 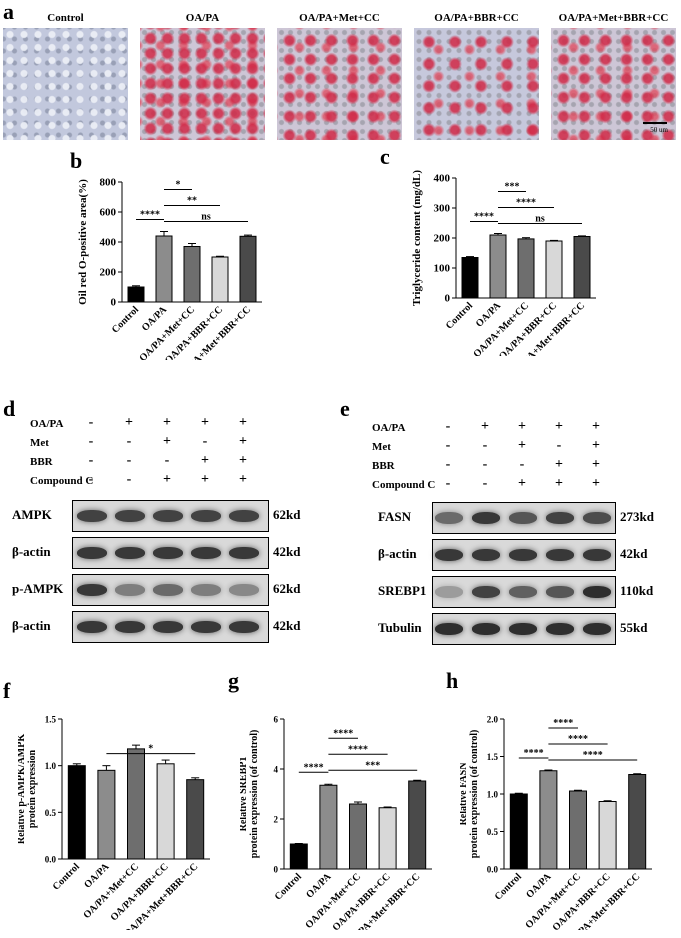 What do you see at coordinates (442, 209) in the screenshot?
I see `y-tick-label: 300` at bounding box center [442, 209].